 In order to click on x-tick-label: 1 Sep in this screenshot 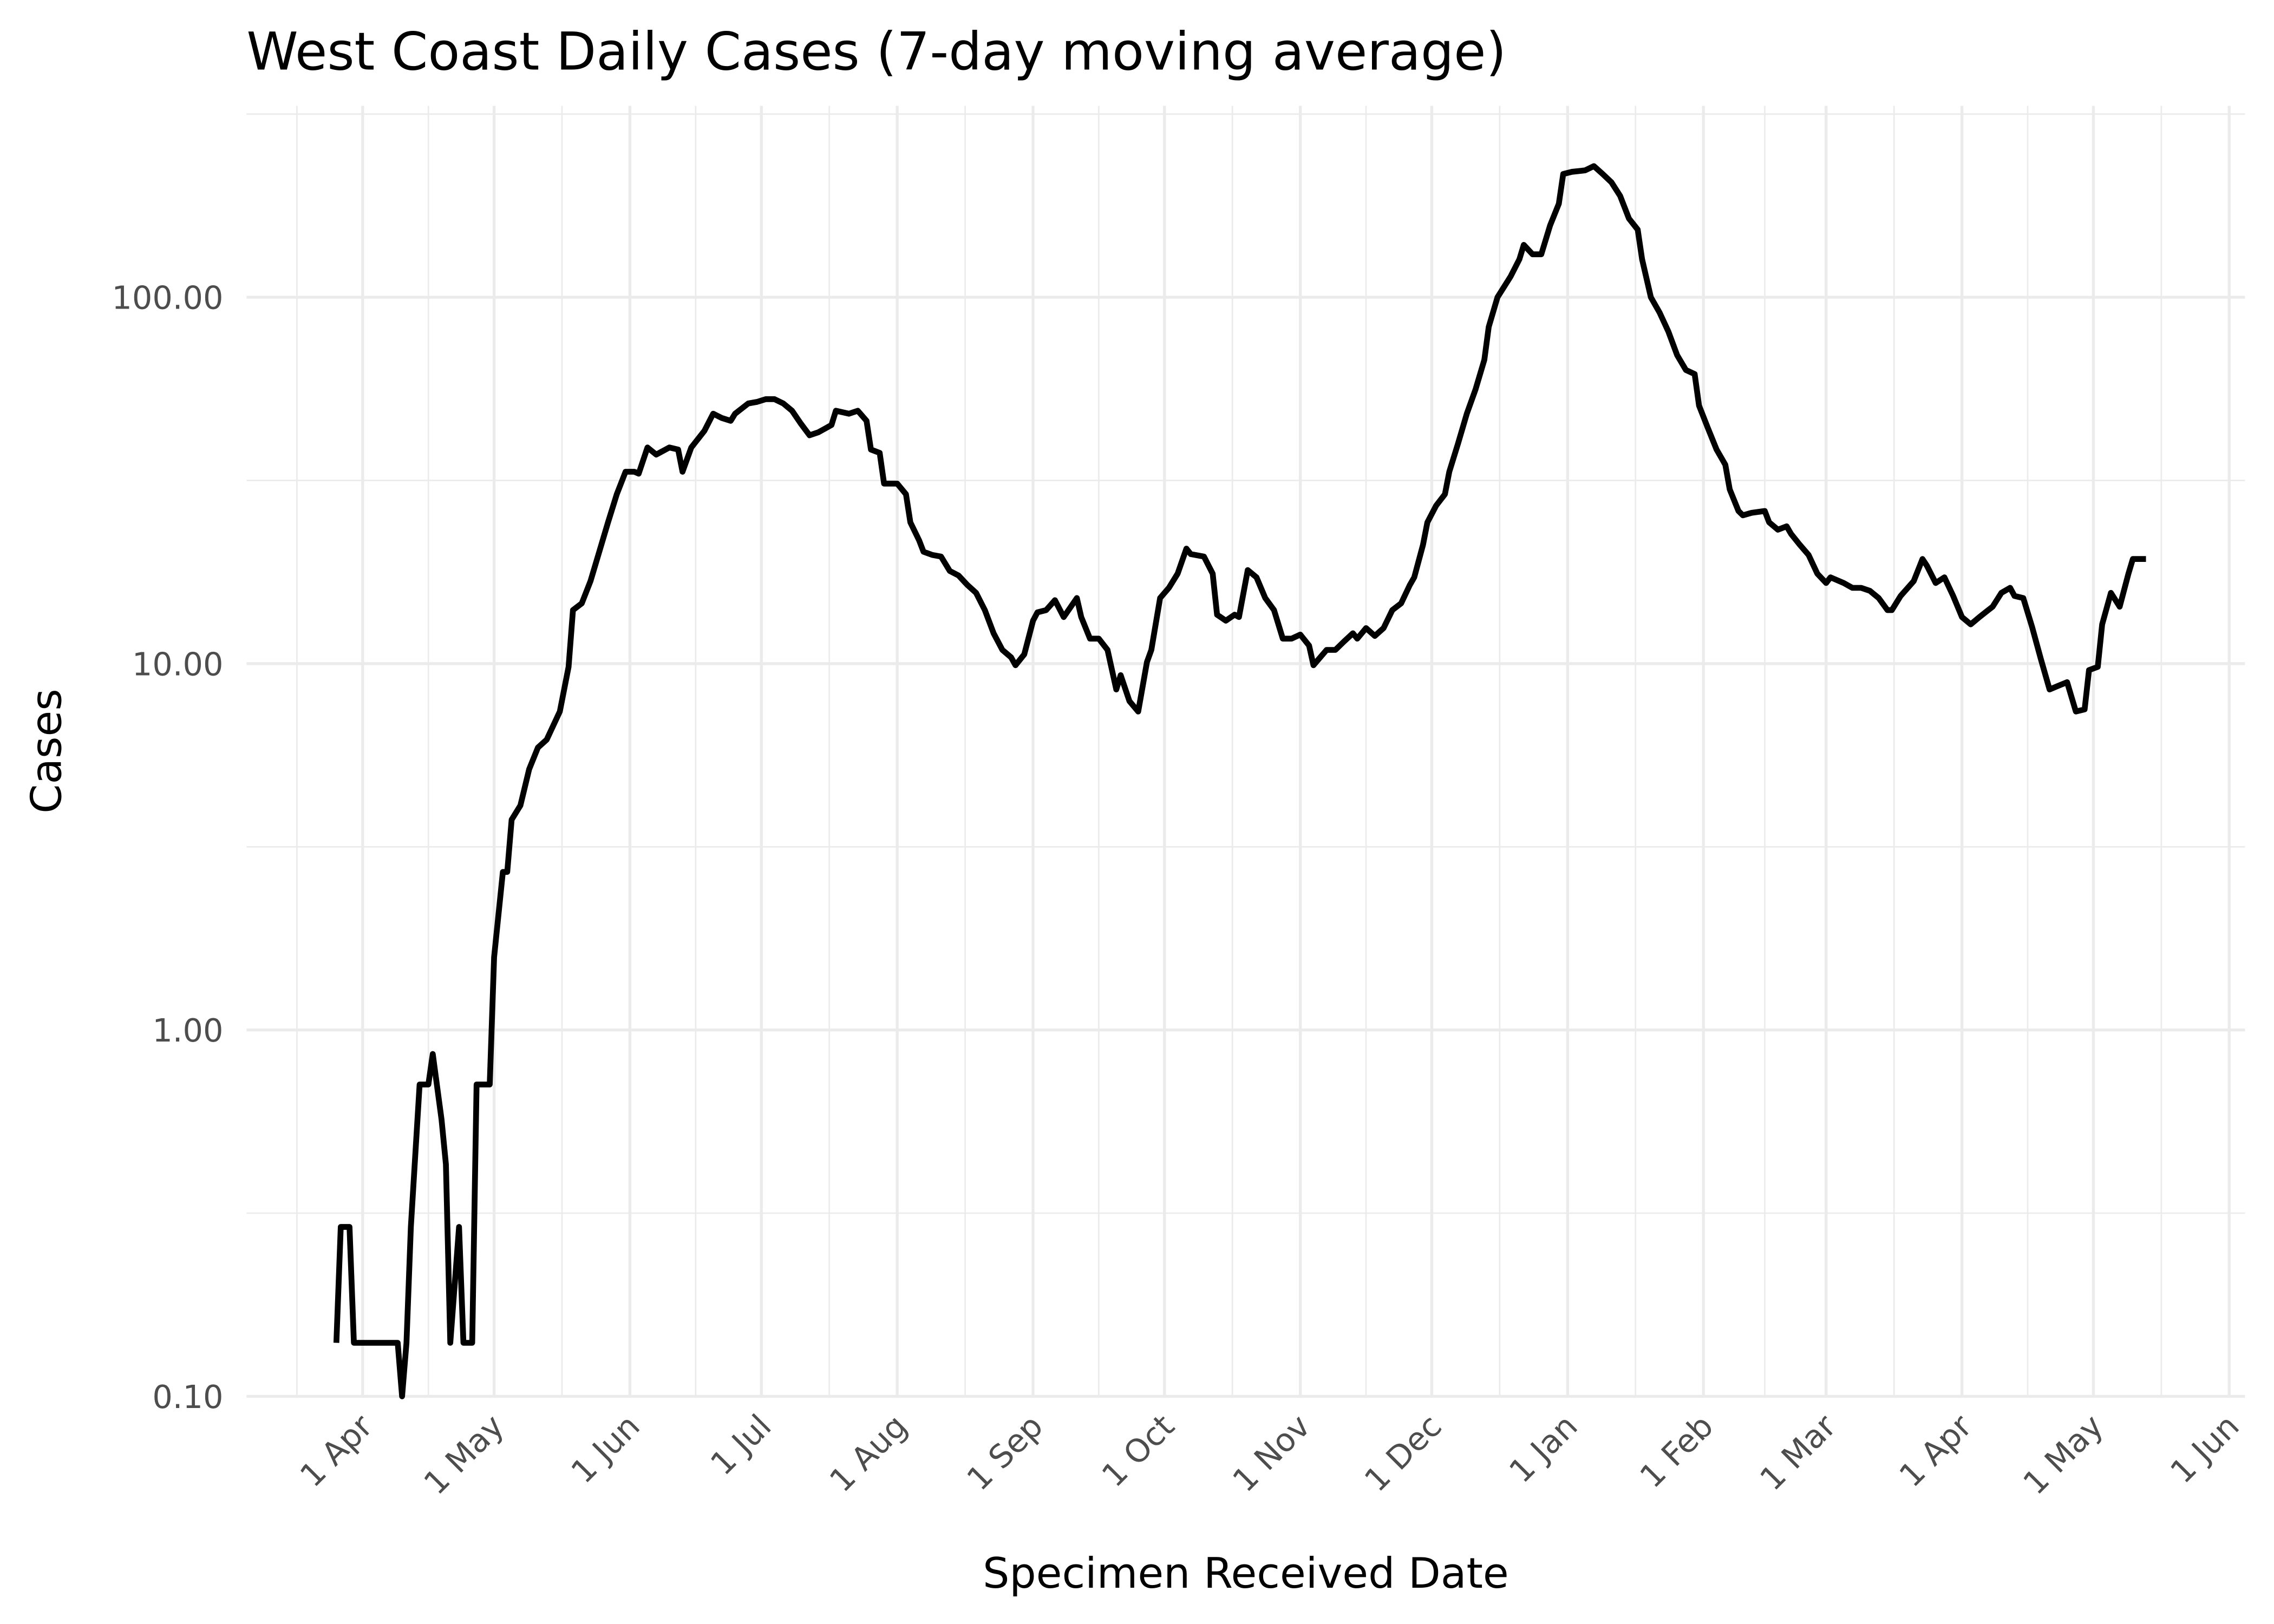, I will do `click(1005, 1452)`.